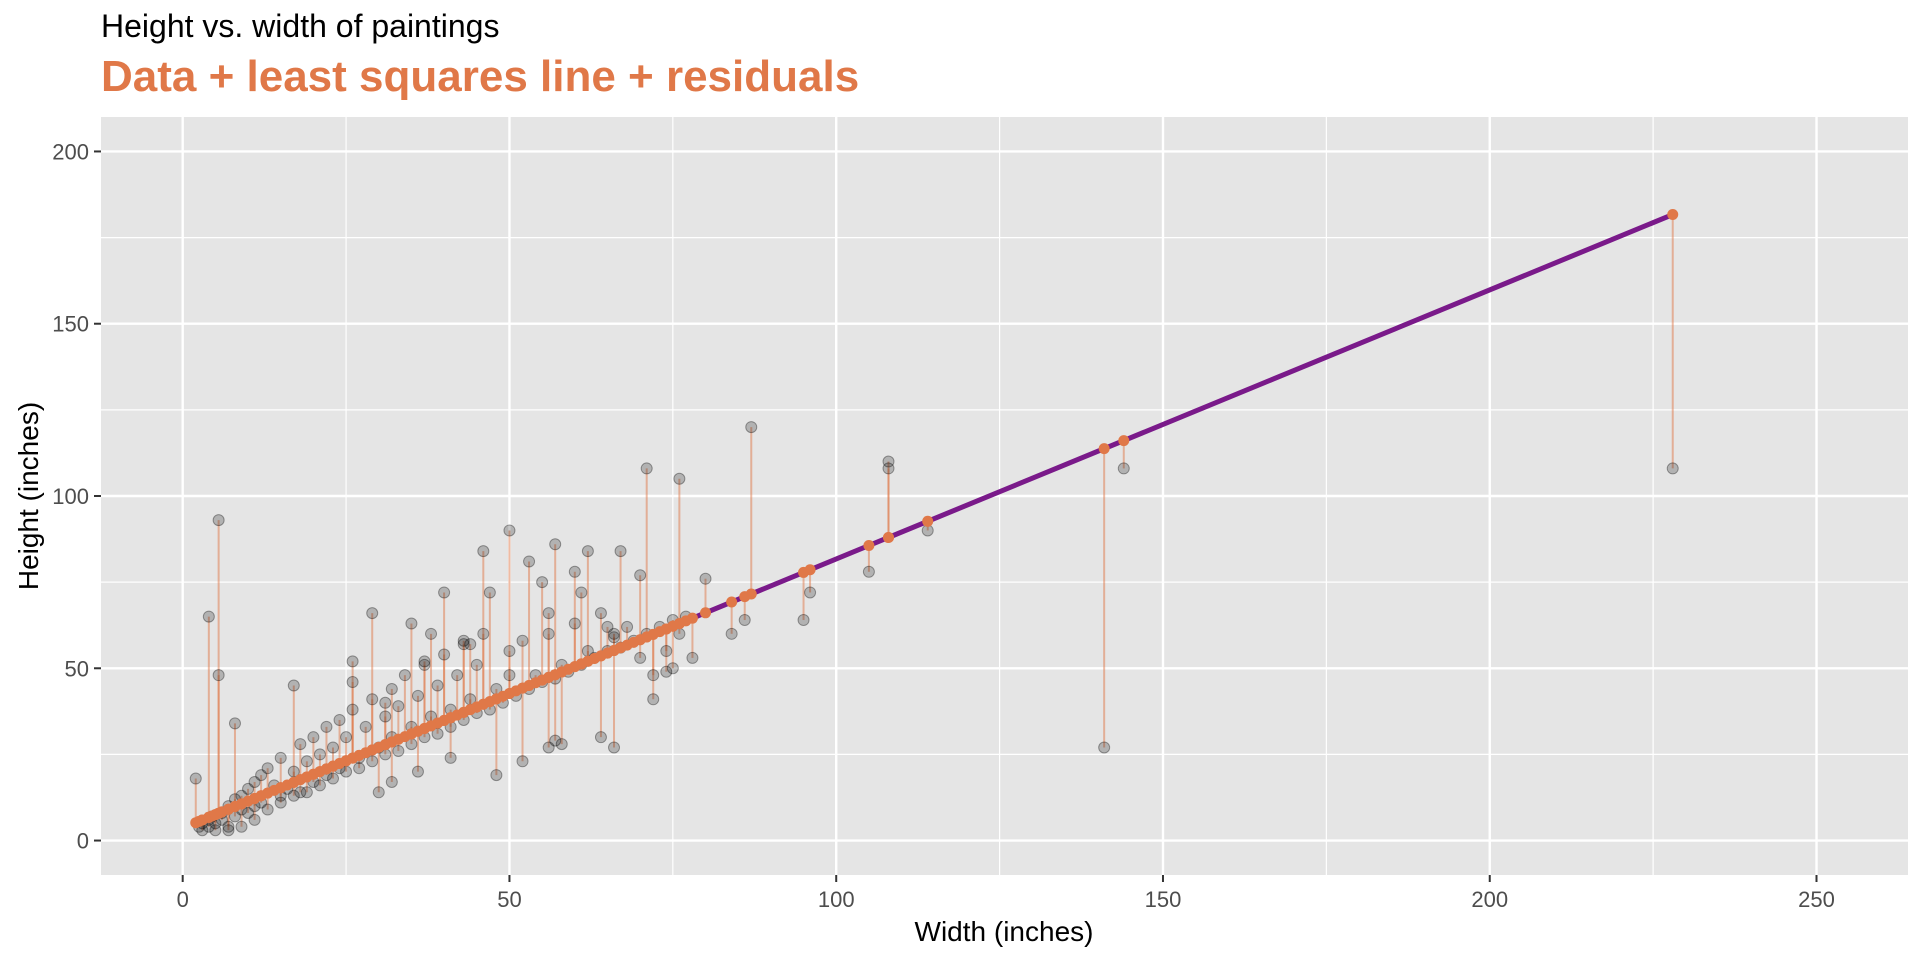 The width and height of the screenshot is (1920, 960). I want to click on x-tick-label: 0, so click(183, 899).